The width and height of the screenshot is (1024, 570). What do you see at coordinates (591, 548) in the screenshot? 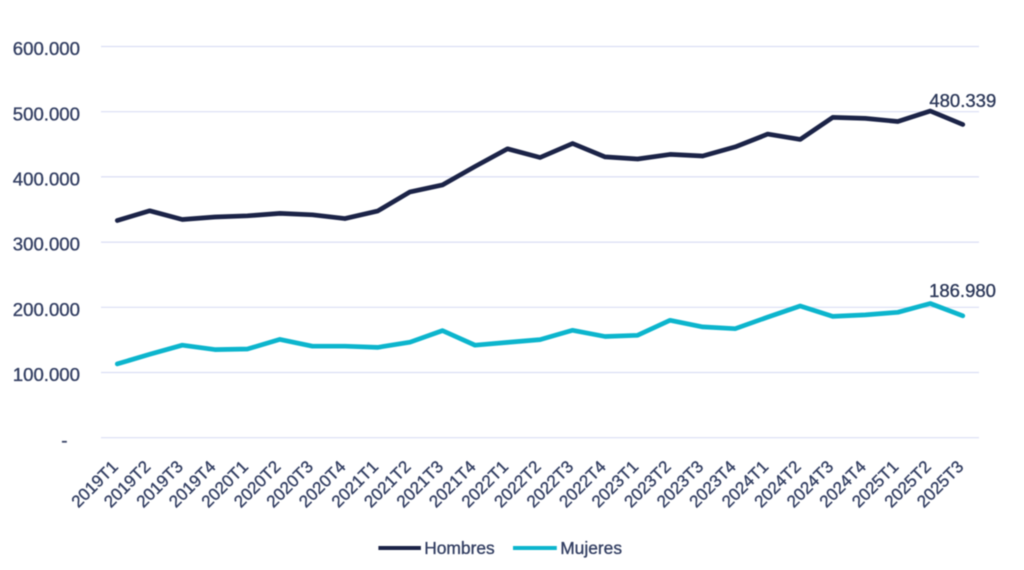
I see `svg-text: Mujeres` at bounding box center [591, 548].